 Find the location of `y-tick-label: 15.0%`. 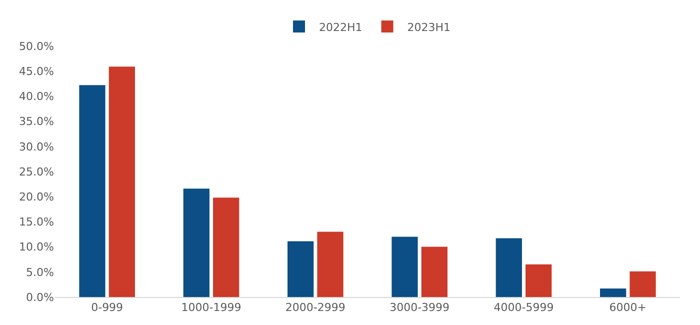

y-tick-label: 15.0% is located at coordinates (36, 222).